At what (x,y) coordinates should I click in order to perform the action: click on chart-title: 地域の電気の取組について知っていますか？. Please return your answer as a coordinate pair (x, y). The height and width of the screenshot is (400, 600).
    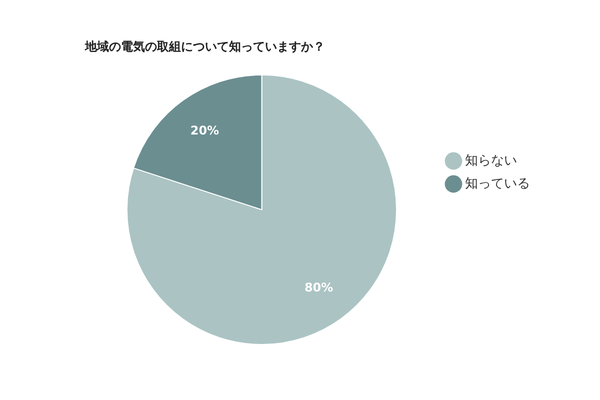
    Looking at the image, I should click on (204, 46).